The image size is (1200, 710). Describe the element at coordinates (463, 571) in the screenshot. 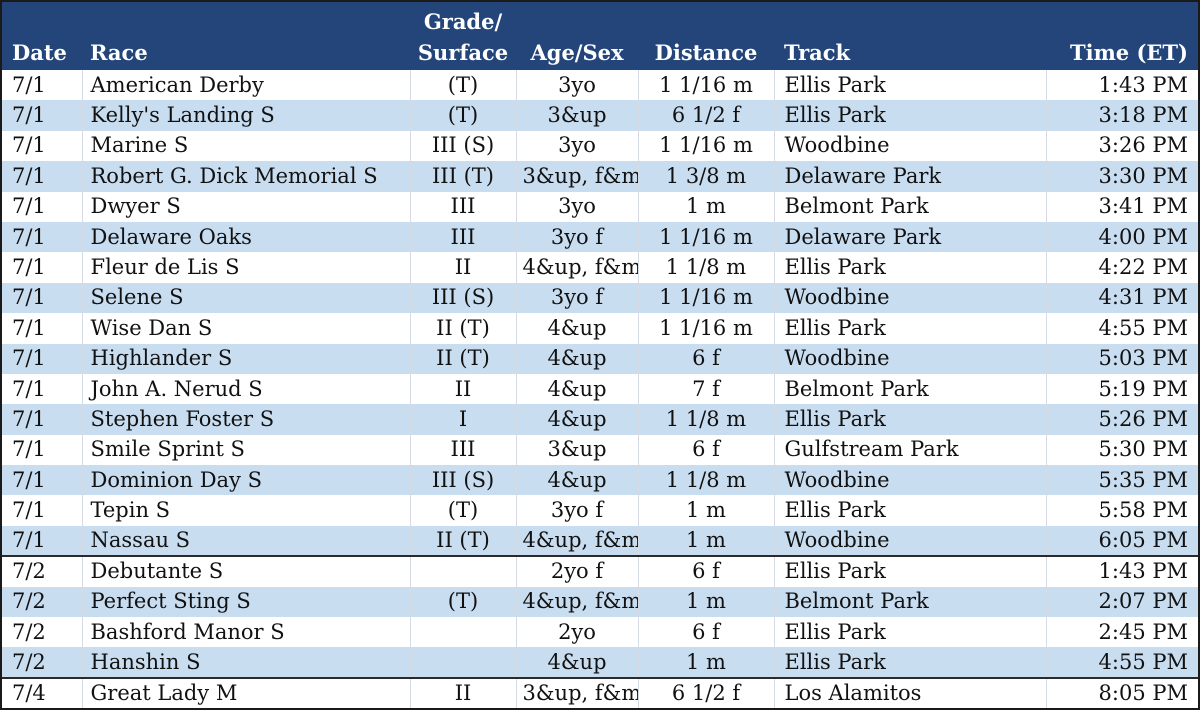

I see `cell-grade-surface` at that location.